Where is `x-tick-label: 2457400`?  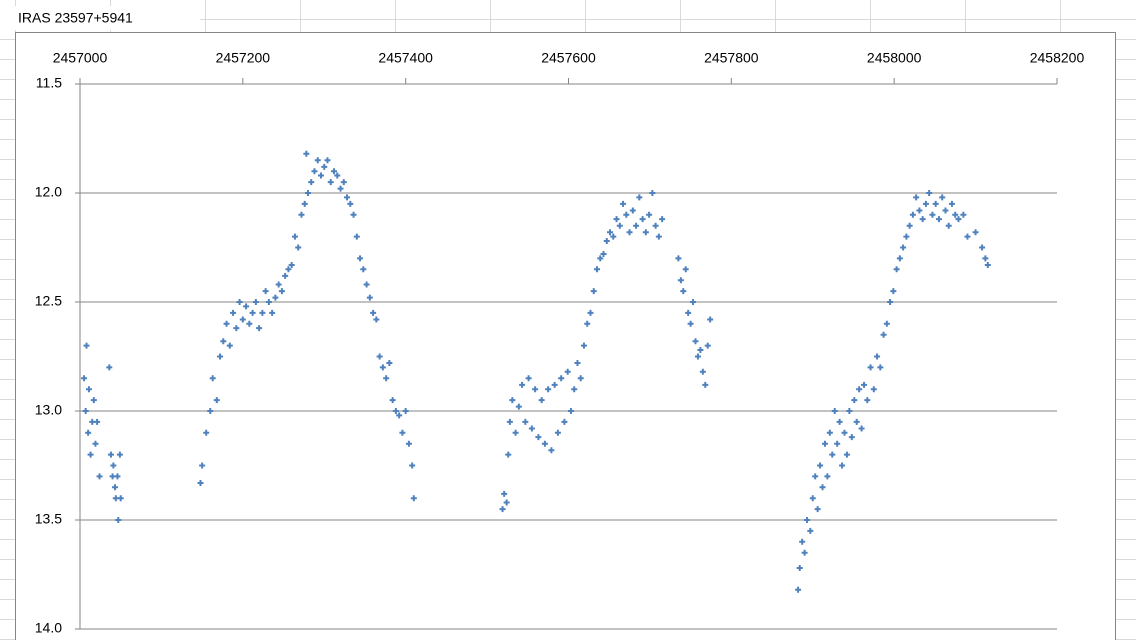 x-tick-label: 2457400 is located at coordinates (405, 58).